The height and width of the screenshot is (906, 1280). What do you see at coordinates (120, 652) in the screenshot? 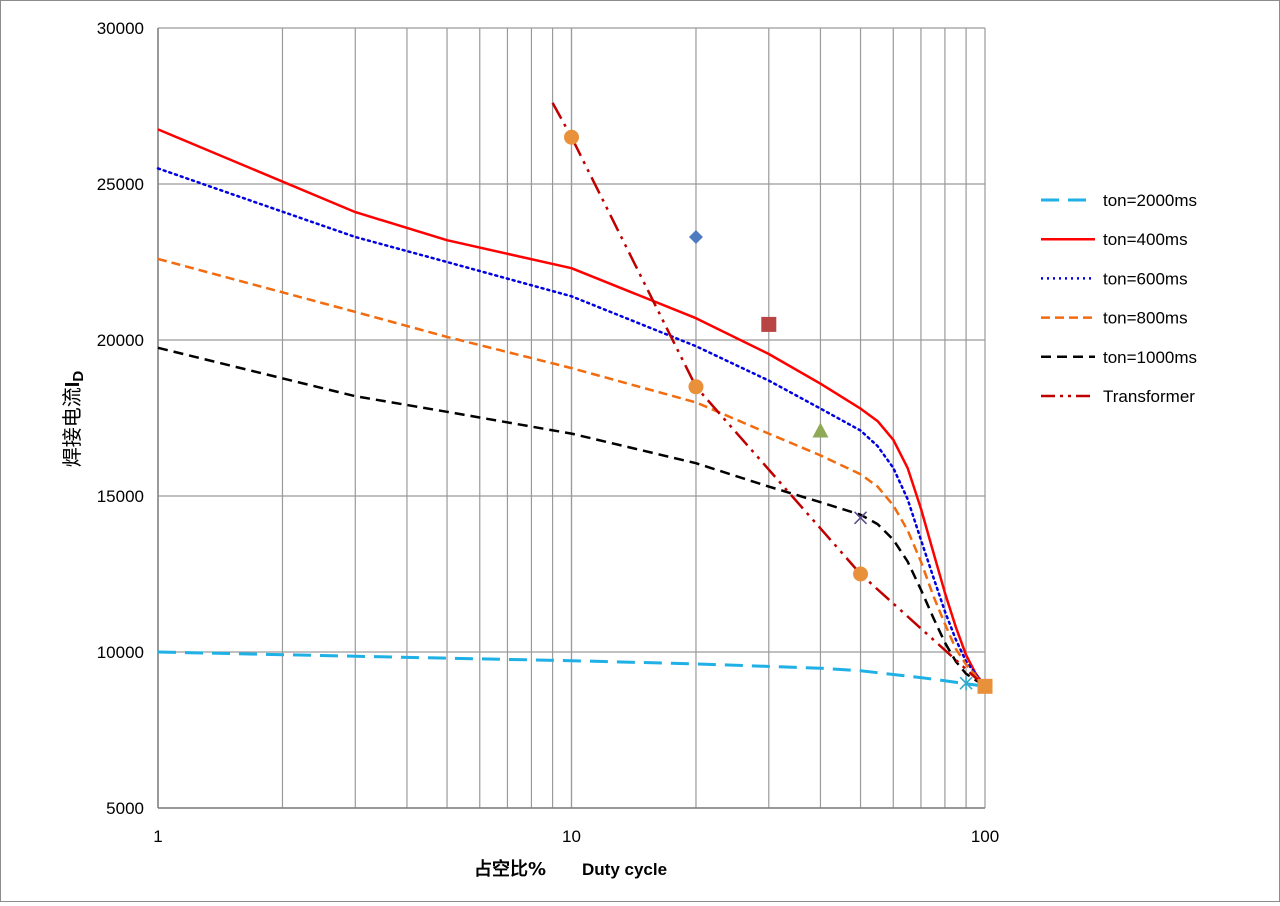
I see `y-tick-label: 10000` at bounding box center [120, 652].